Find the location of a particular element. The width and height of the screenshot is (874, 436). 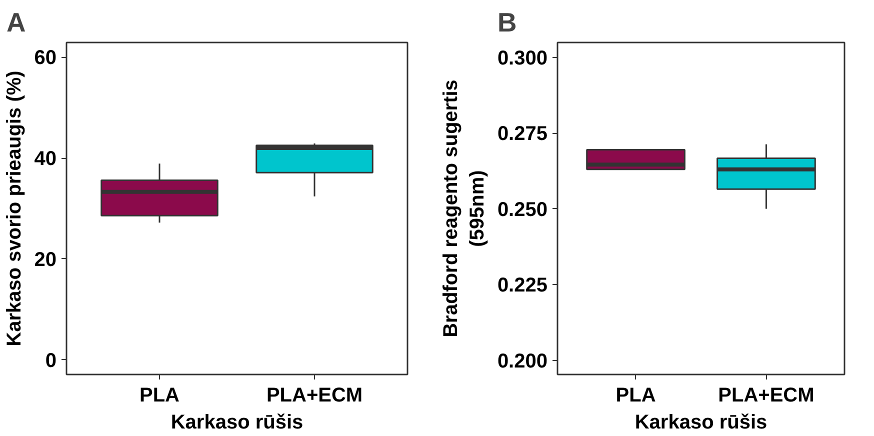

y-tick-label: 0.200 is located at coordinates (522, 361).